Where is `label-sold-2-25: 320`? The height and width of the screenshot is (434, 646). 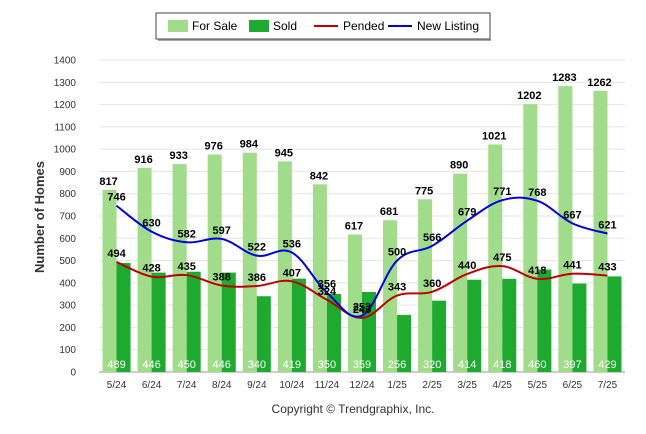 label-sold-2-25: 320 is located at coordinates (432, 365).